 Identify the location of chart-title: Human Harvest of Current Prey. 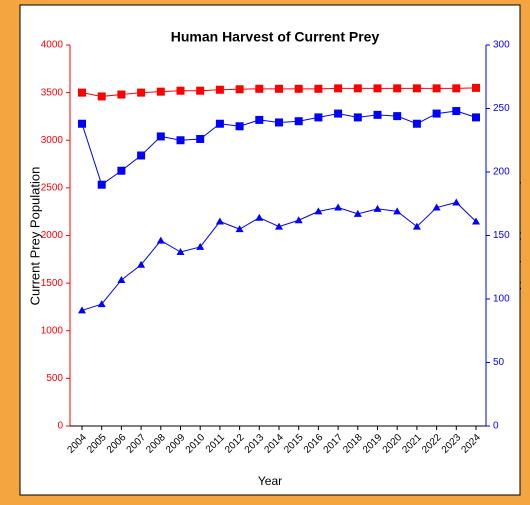
(275, 37).